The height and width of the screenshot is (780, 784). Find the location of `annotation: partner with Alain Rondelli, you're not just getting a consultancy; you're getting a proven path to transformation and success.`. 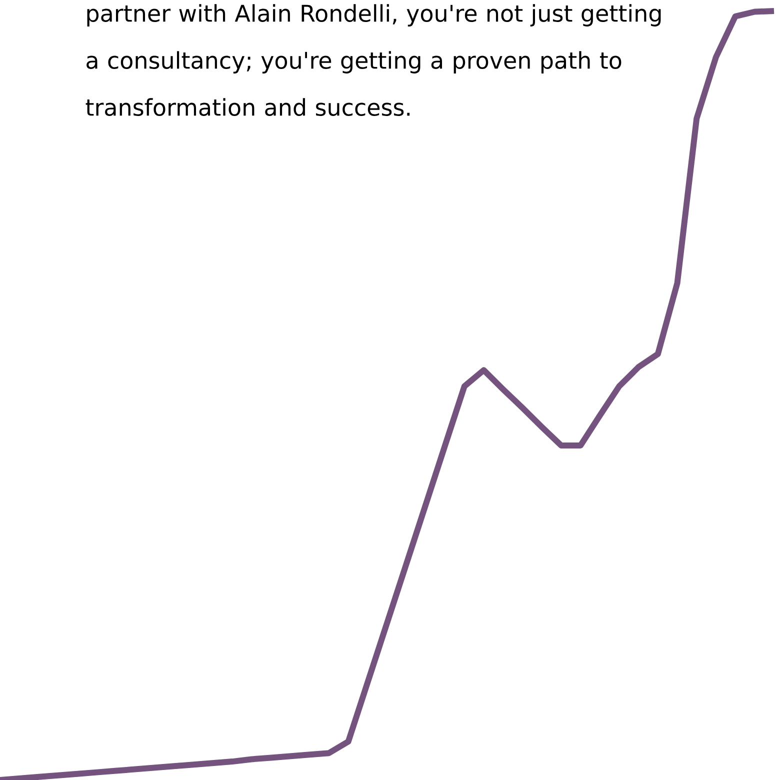

annotation: partner with Alain Rondelli, you're not just getting a consultancy; you're getting a proven path to transformation and success. is located at coordinates (373, 60).